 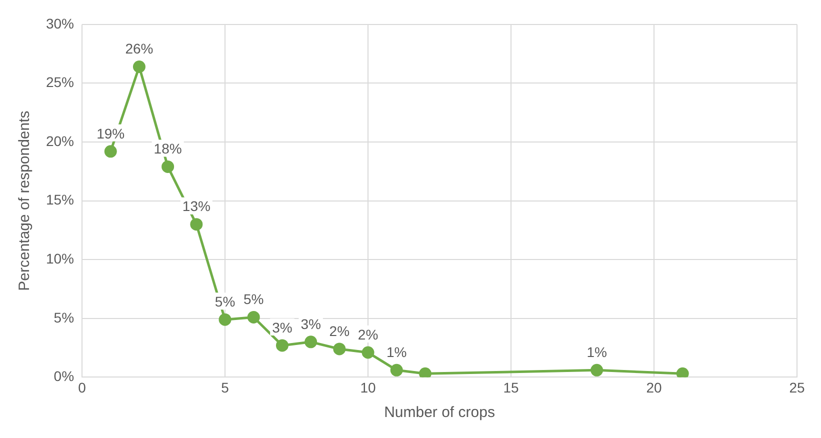 I want to click on x-tick-label: 5, so click(x=225, y=387).